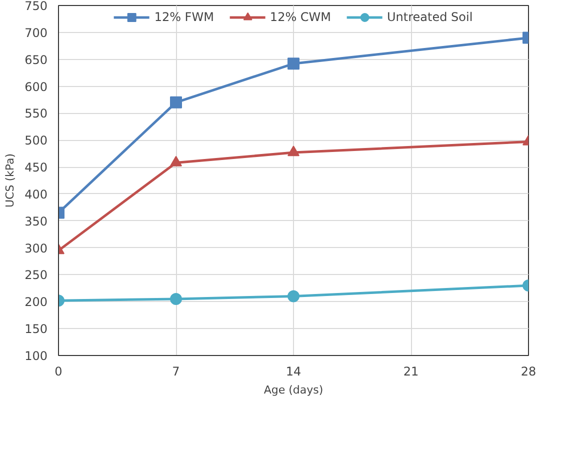 The image size is (576, 462). Describe the element at coordinates (36, 87) in the screenshot. I see `y-tick-label: 600` at that location.